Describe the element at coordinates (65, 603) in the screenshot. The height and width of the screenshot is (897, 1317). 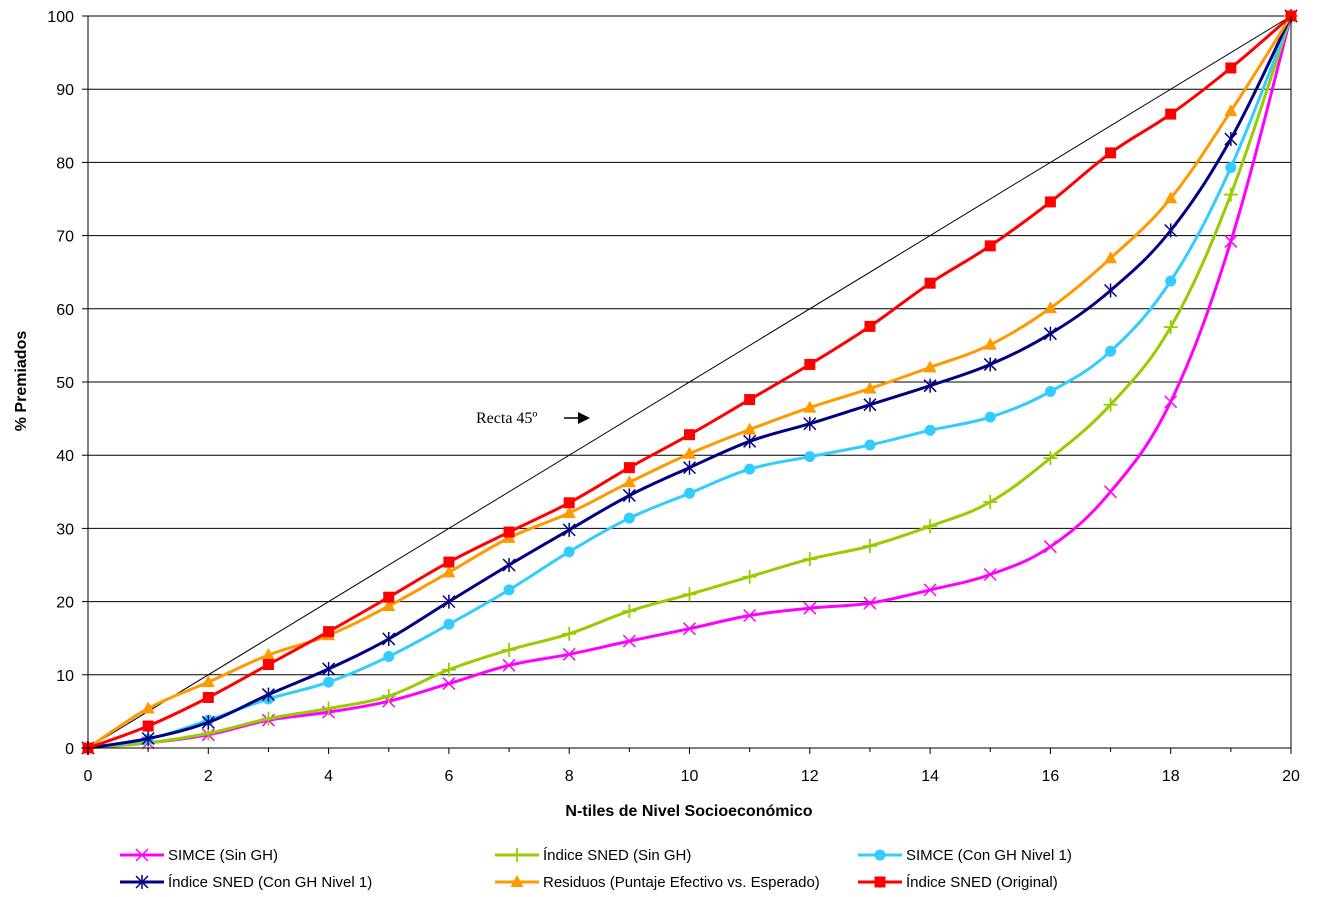
I see `y-tick-label: 20` at that location.